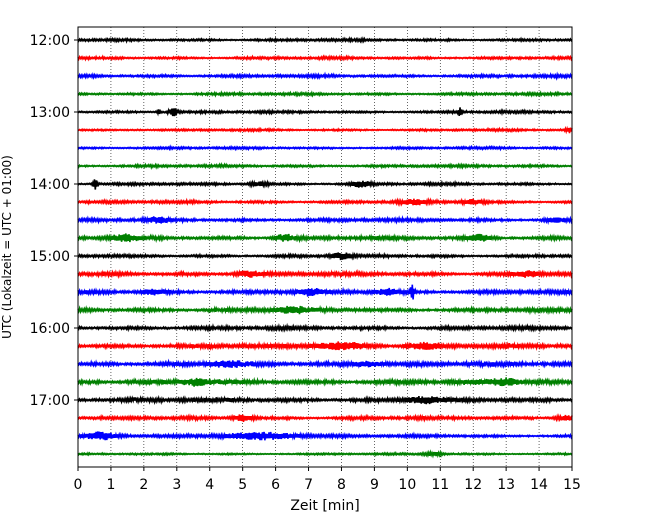 Image resolution: width=650 pixels, height=520 pixels. What do you see at coordinates (143, 485) in the screenshot?
I see `x-tick-label: 2` at bounding box center [143, 485].